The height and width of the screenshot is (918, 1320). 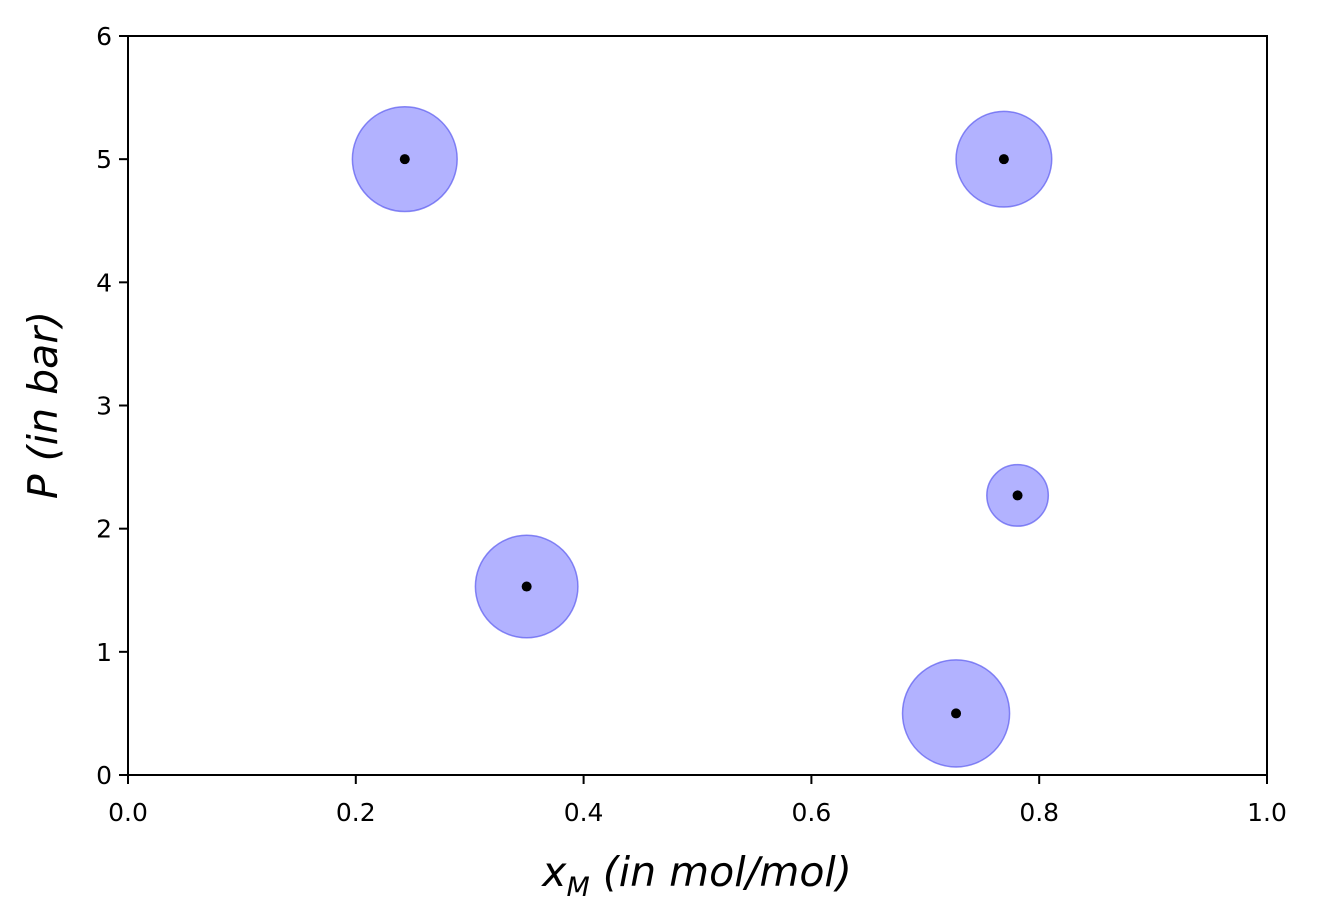 What do you see at coordinates (697, 801) in the screenshot?
I see `x-axis-ticks: 0.0 0.2 0.4 0.6 0.8 1.0` at bounding box center [697, 801].